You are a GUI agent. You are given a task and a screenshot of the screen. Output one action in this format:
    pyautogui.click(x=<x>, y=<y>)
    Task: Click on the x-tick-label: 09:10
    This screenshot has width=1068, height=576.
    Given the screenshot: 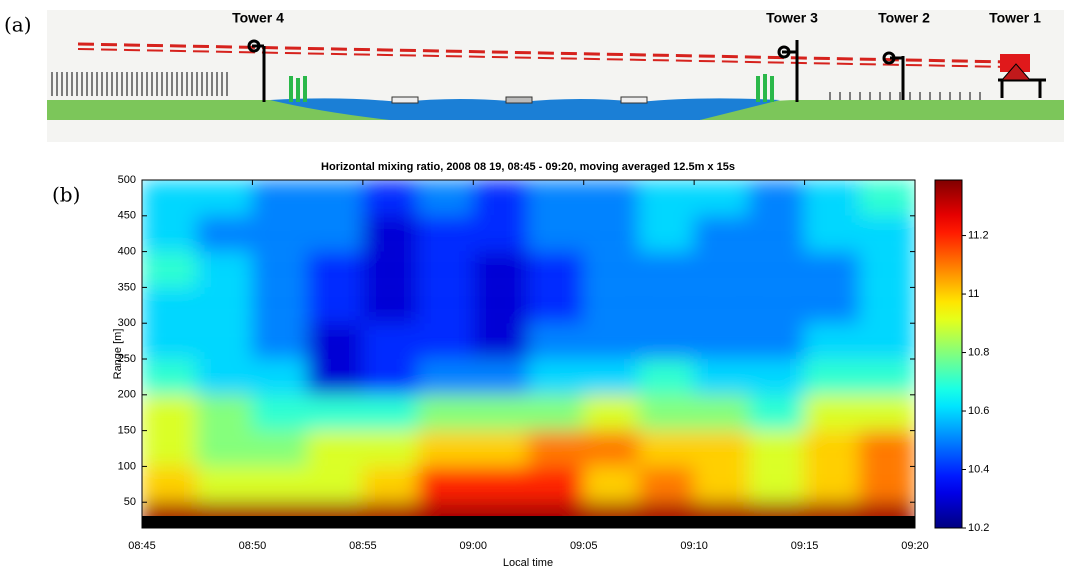 What is the action you would take?
    pyautogui.click(x=694, y=546)
    